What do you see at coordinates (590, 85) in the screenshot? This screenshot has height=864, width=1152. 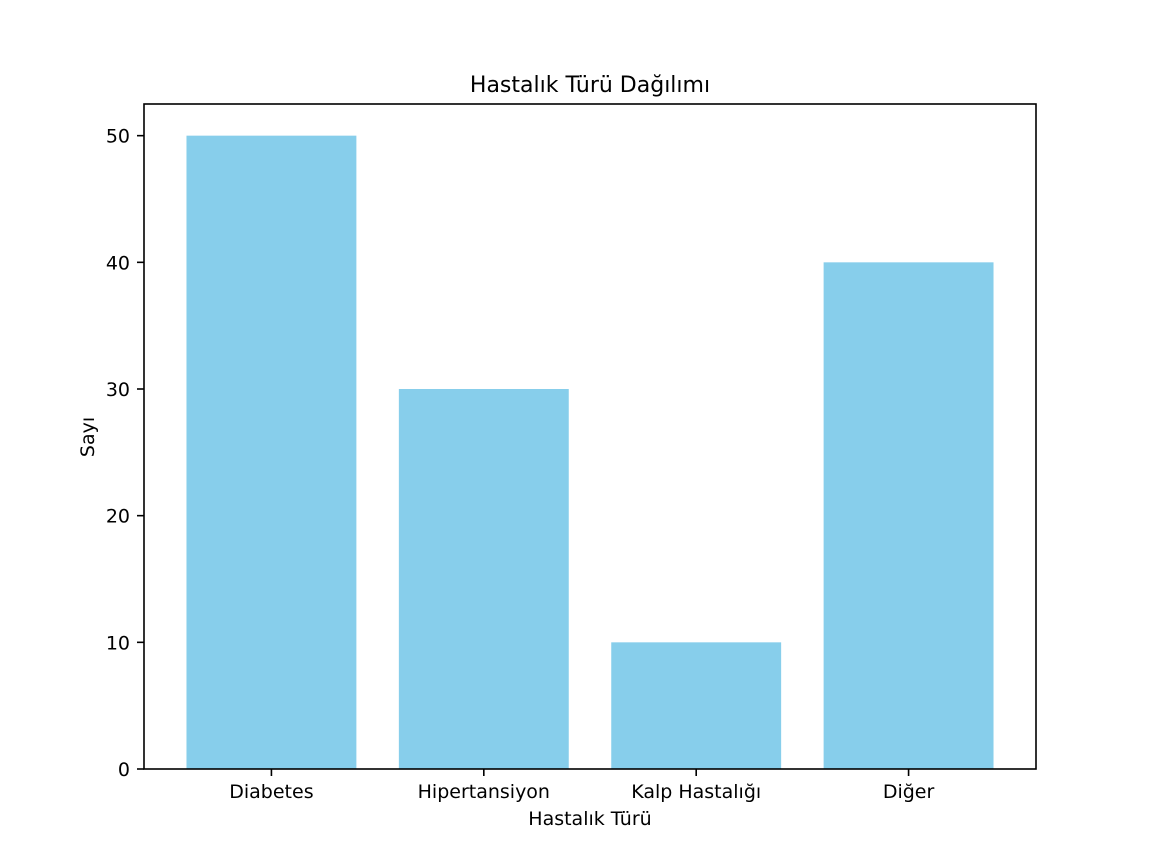 I see `chart-title: Hastalık Türü Dağılımı` at bounding box center [590, 85].